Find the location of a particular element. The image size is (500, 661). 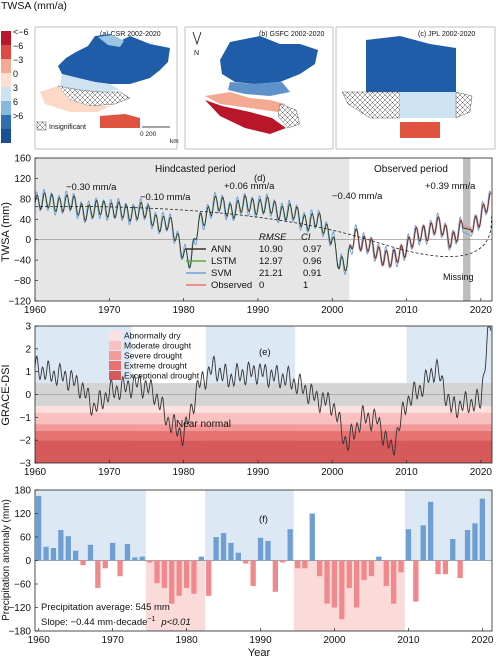

y-tick-label: 40 is located at coordinates (26, 220).